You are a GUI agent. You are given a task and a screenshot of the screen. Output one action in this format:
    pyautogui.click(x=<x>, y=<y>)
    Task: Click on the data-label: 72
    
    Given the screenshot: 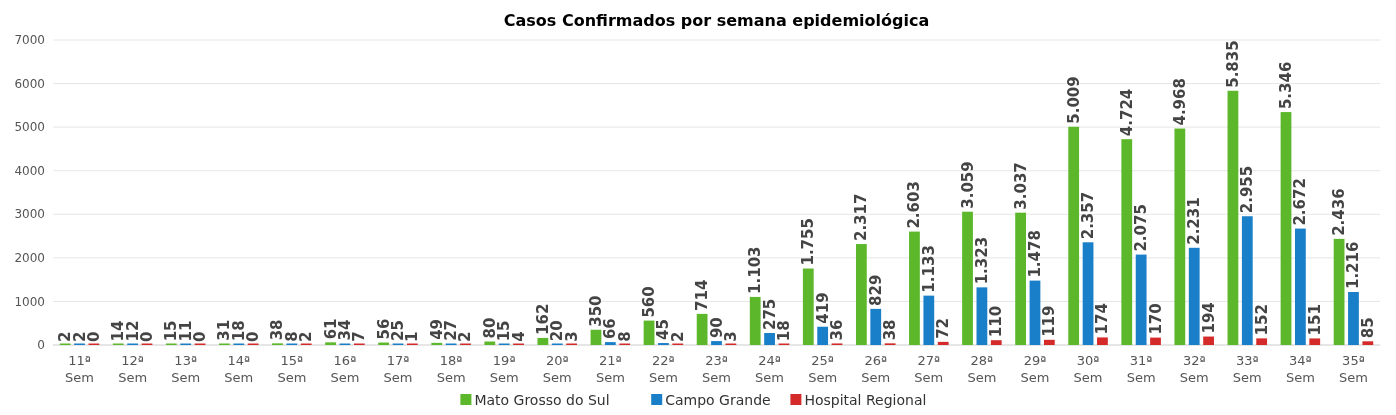 What is the action you would take?
    pyautogui.click(x=943, y=328)
    